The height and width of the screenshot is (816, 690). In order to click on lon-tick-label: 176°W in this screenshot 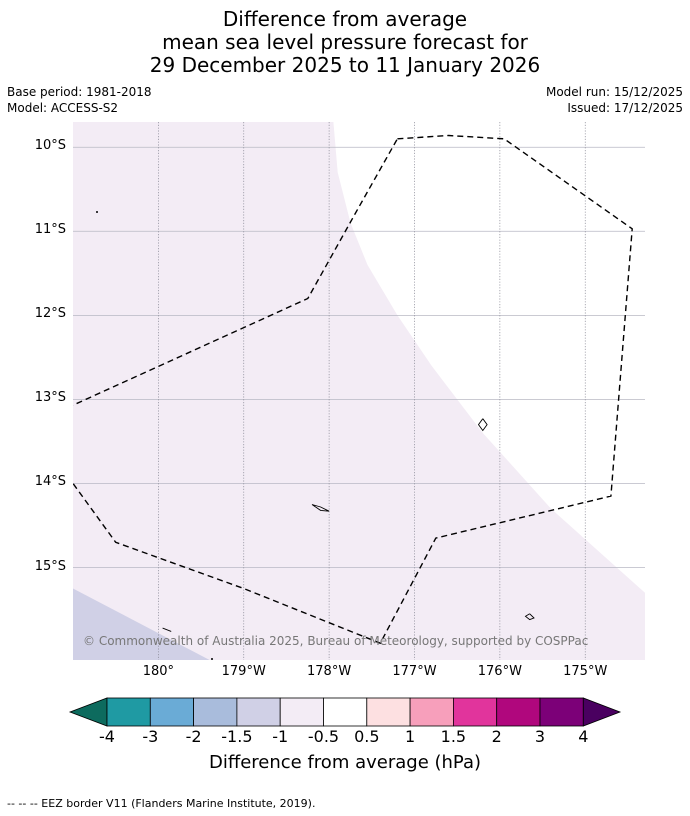, I will do `click(499, 671)`.